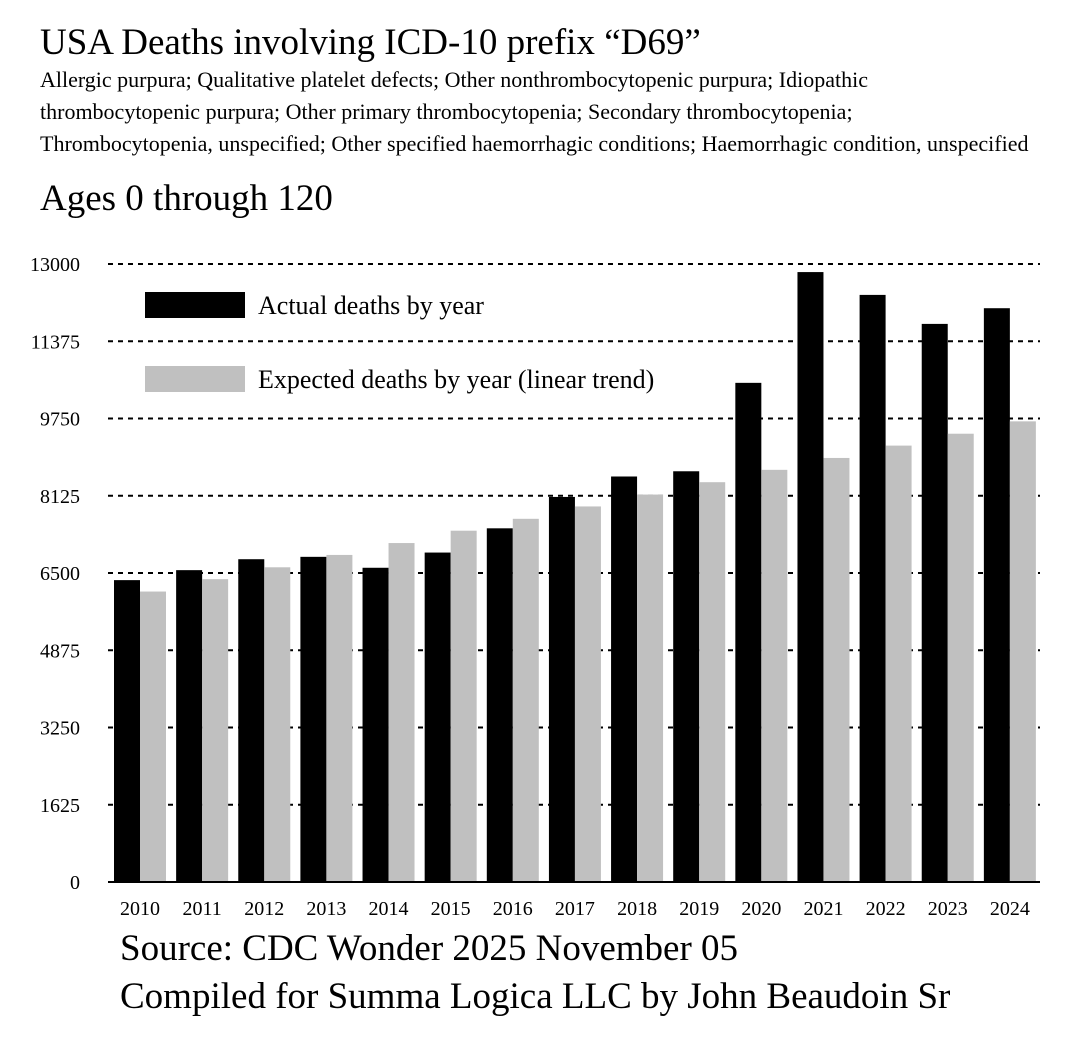  Describe the element at coordinates (60, 651) in the screenshot. I see `y-tick-label: 4875` at that location.